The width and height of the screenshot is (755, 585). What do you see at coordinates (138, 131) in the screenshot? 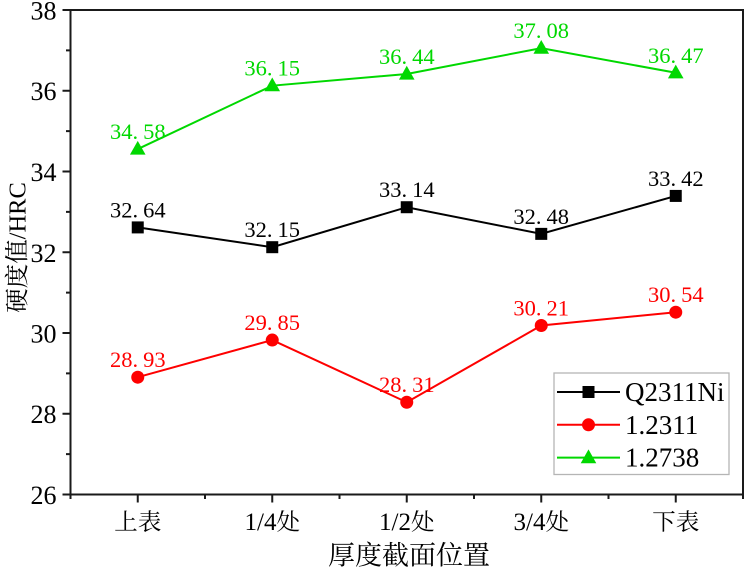
I see `svg-text:34.58: 34. 58` at bounding box center [138, 131].